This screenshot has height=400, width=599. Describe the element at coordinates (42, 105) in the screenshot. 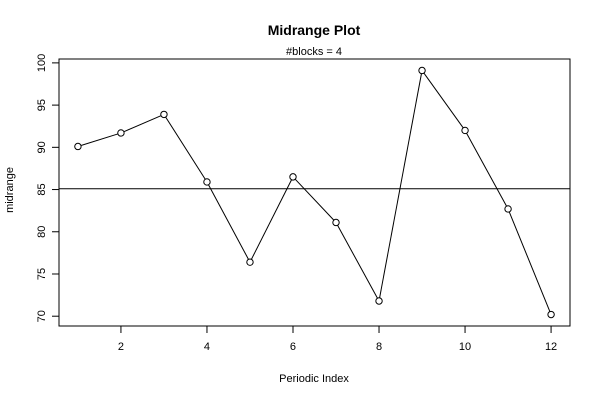

I see `y-tick-label: 95` at that location.